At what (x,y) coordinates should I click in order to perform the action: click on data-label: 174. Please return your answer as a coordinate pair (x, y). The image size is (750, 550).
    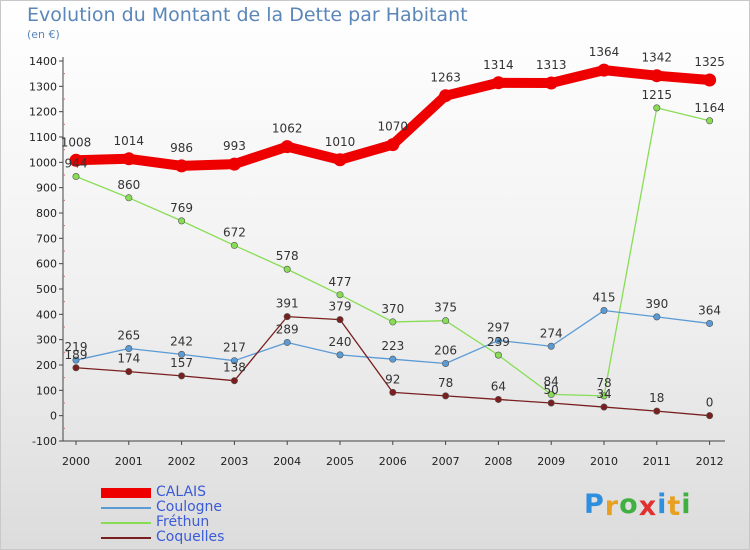
    Looking at the image, I should click on (128, 359).